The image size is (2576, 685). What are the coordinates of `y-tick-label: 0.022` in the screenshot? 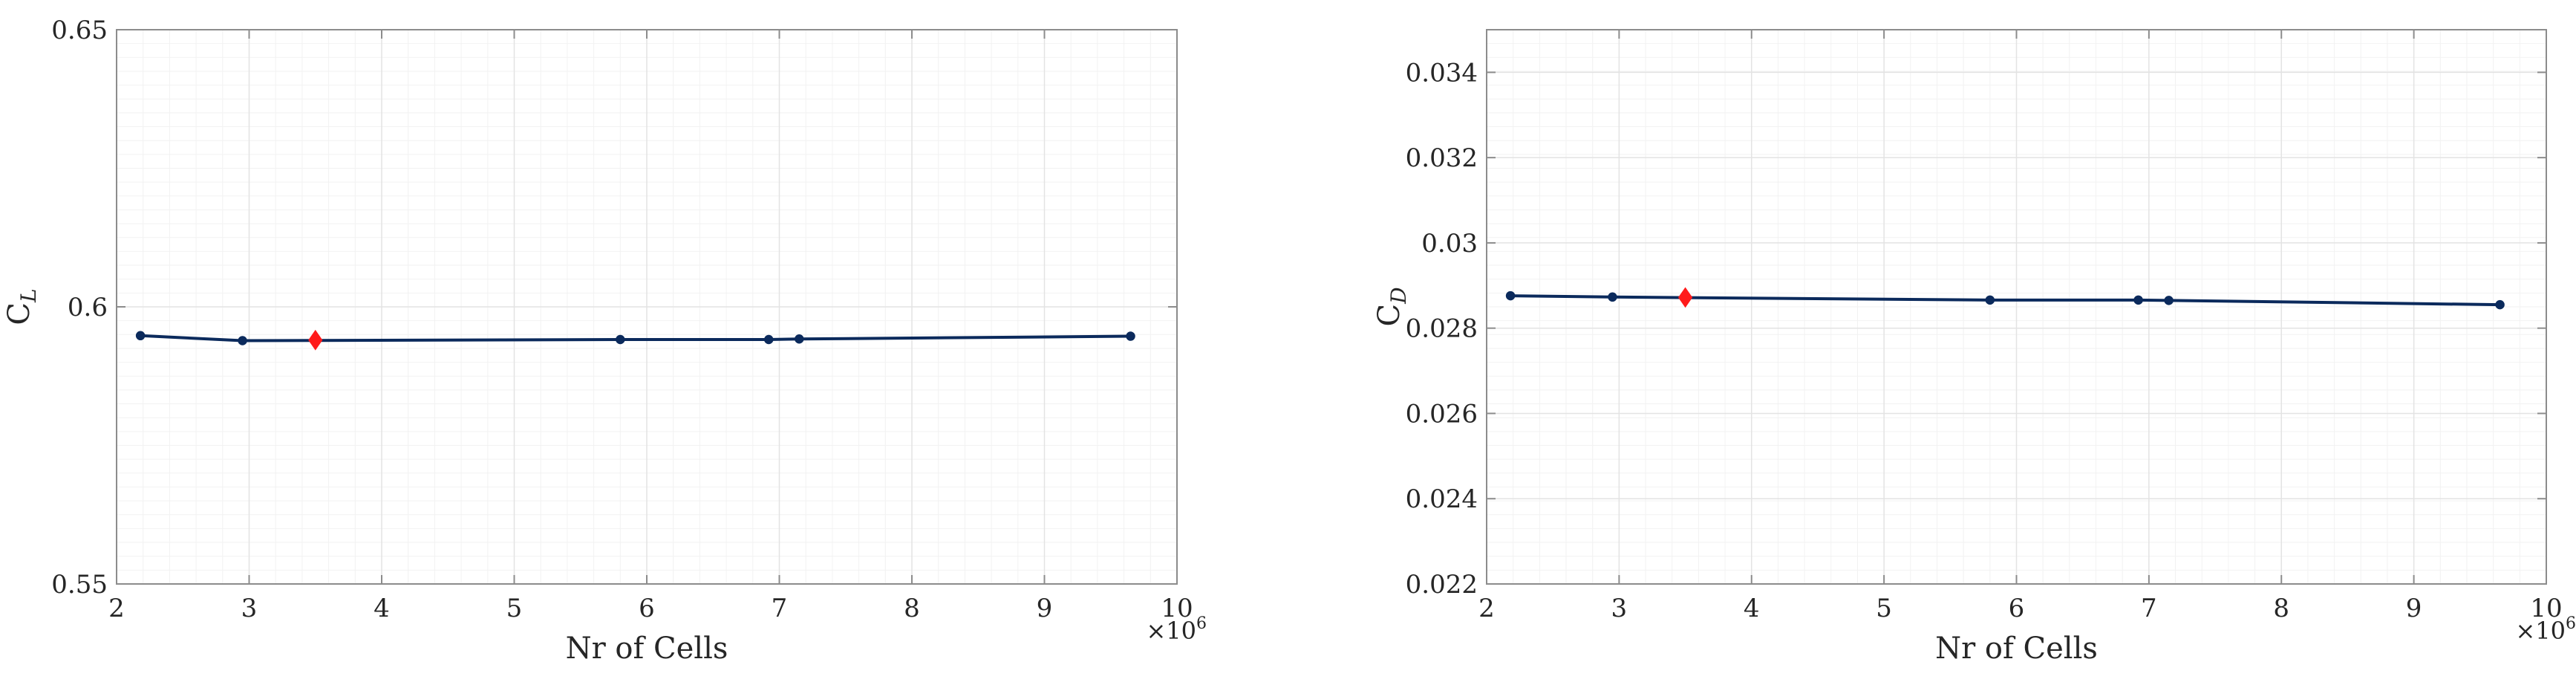 It's located at (1442, 585).